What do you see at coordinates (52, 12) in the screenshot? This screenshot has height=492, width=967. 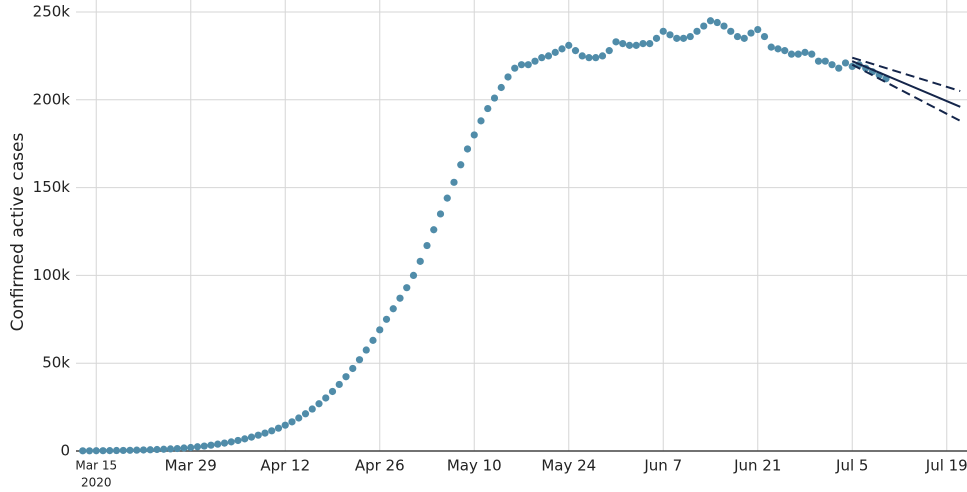 I see `y-tick-label: 250k` at bounding box center [52, 12].